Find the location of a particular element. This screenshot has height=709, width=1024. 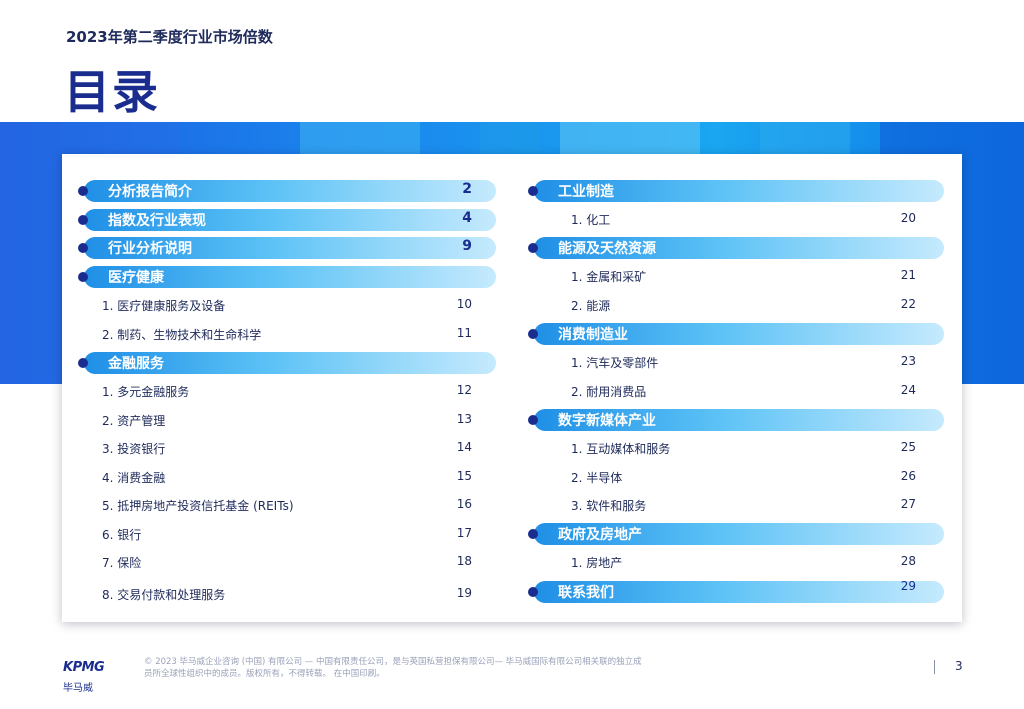

footer-divider is located at coordinates (934, 667).